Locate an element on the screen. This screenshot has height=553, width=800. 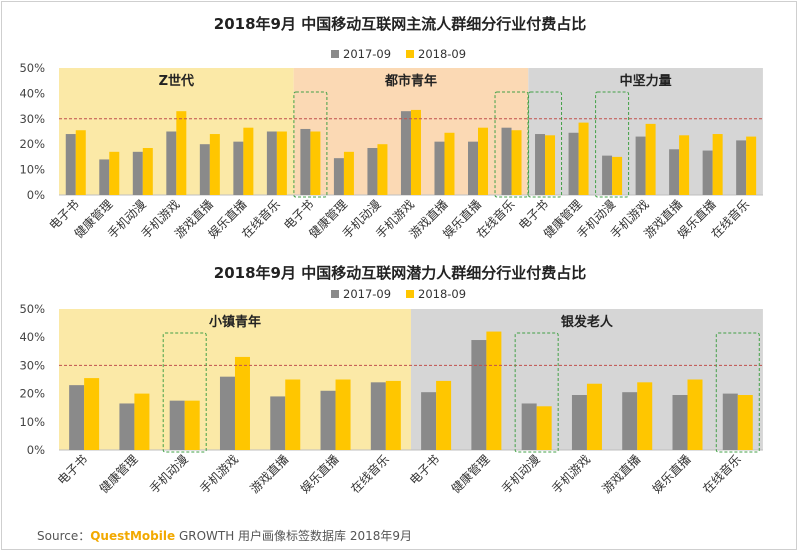
legend-label: 2017-09 is located at coordinates (367, 54).